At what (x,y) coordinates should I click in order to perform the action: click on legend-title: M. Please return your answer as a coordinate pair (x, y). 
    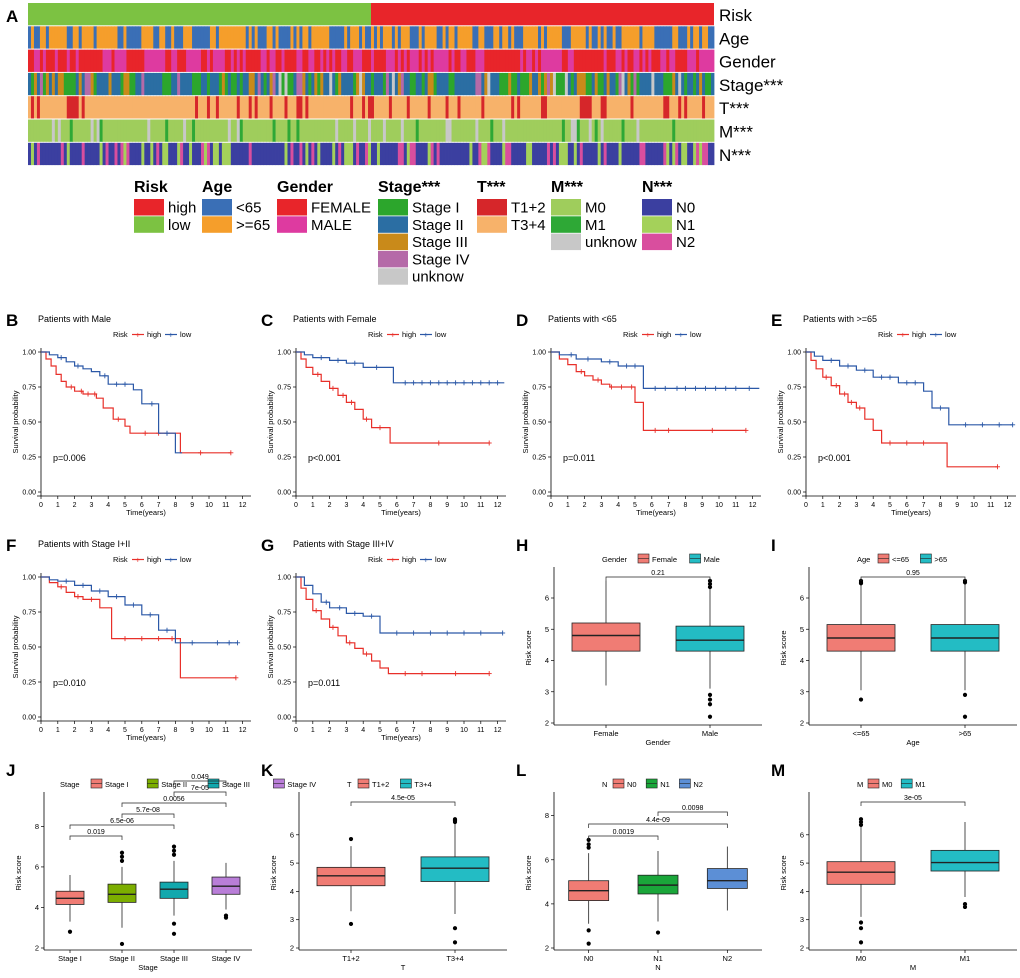
    Looking at the image, I should click on (860, 784).